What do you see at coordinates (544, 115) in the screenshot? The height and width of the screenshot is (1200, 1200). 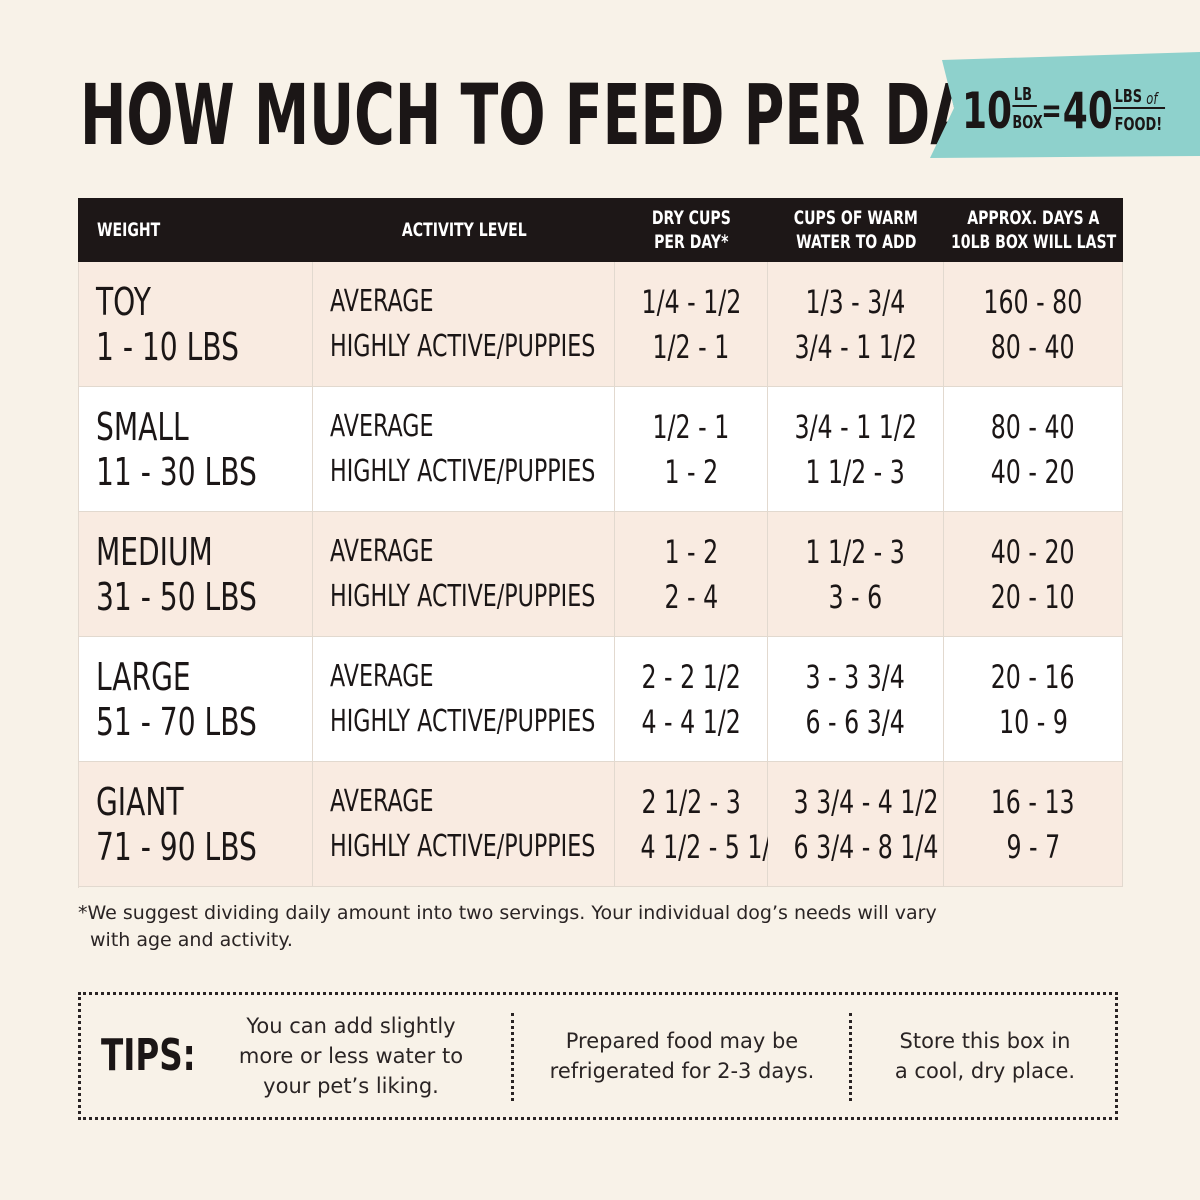 I see `title-text: HOW MUCH TO FEED PER DAY` at bounding box center [544, 115].